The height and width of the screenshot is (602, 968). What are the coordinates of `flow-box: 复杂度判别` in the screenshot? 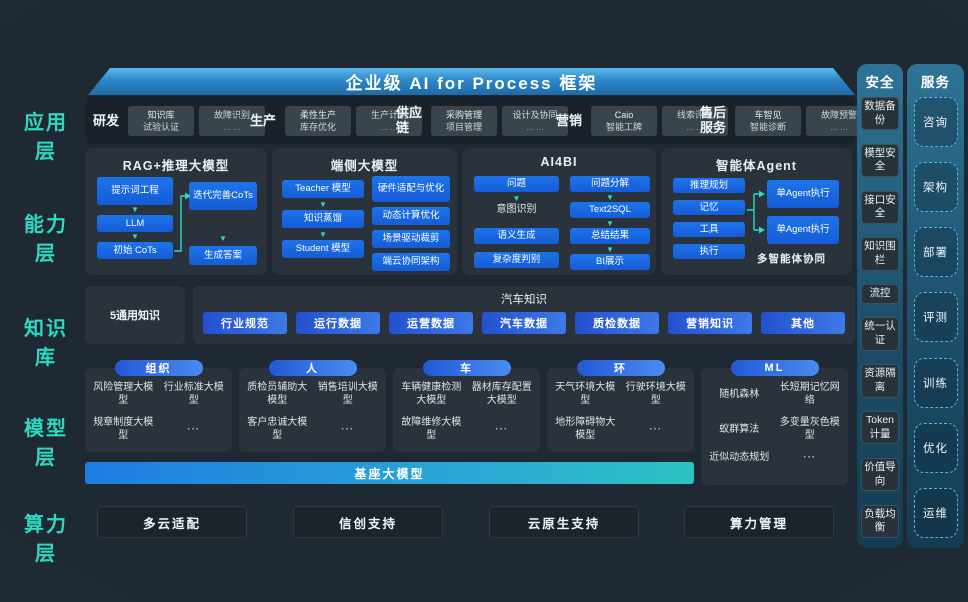 It's located at (516, 260).